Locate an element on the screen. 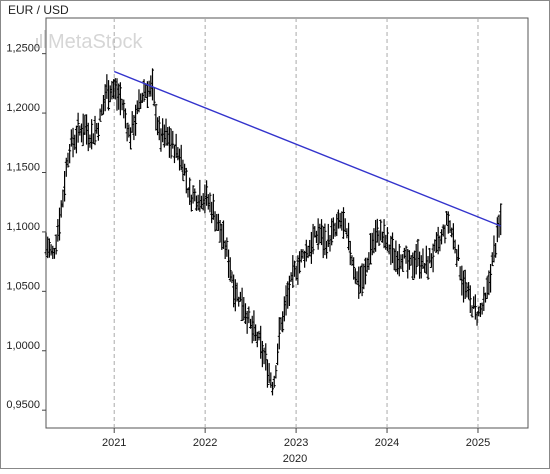 The height and width of the screenshot is (474, 550). y-tick-label: 1,1000 is located at coordinates (23, 227).